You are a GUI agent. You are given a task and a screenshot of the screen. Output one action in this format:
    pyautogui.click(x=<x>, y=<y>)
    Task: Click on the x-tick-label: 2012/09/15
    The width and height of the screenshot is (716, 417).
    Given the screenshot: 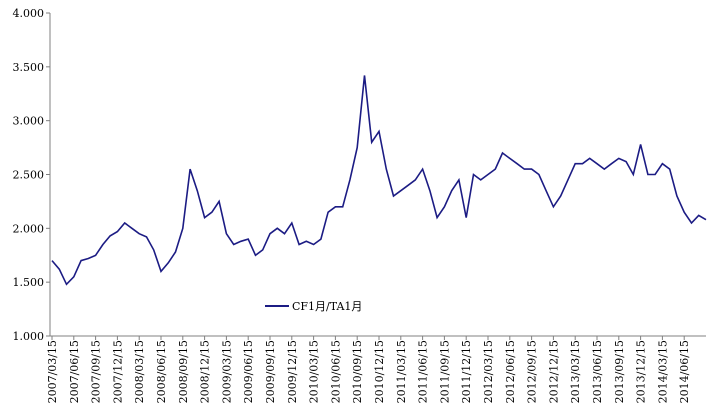 What is the action you would take?
    pyautogui.click(x=532, y=371)
    